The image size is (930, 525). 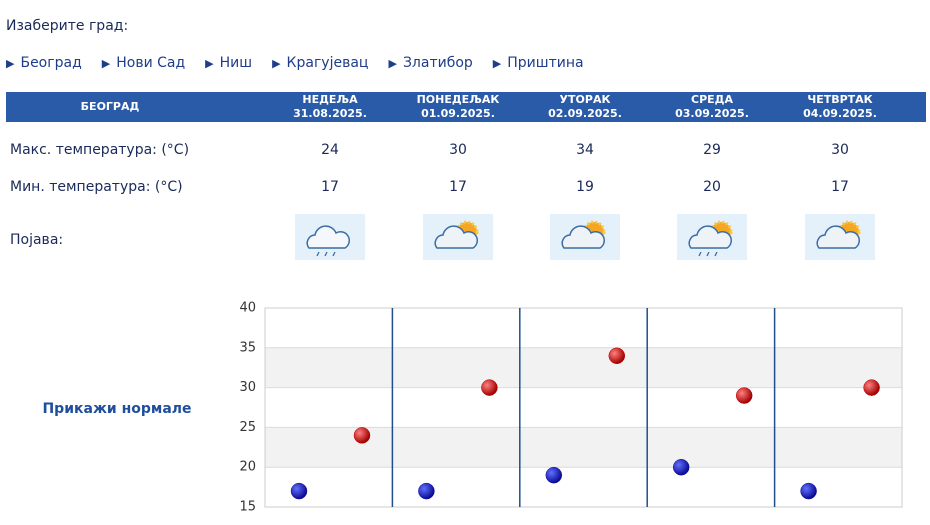 What do you see at coordinates (585, 113) in the screenshot?
I see `day-date: 02.09.2025.` at bounding box center [585, 113].